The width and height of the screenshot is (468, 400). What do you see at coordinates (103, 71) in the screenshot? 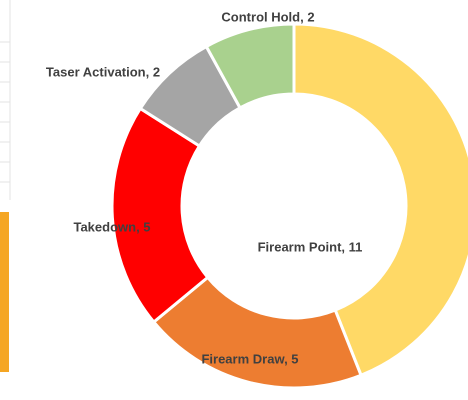
I see `data-label: Taser Activation, 2` at bounding box center [103, 71].